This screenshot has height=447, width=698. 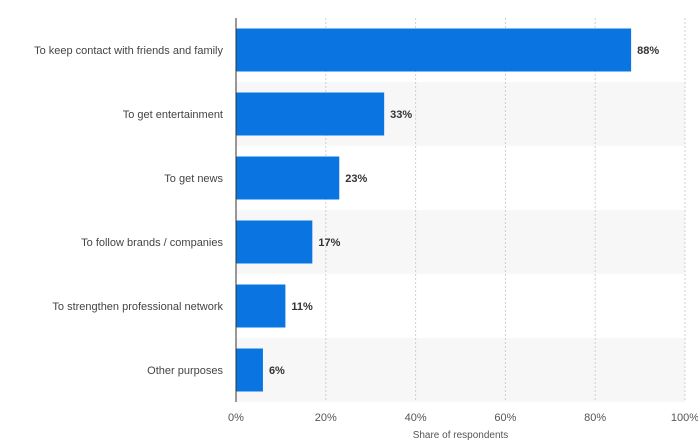 I want to click on row-band, so click(x=460, y=370).